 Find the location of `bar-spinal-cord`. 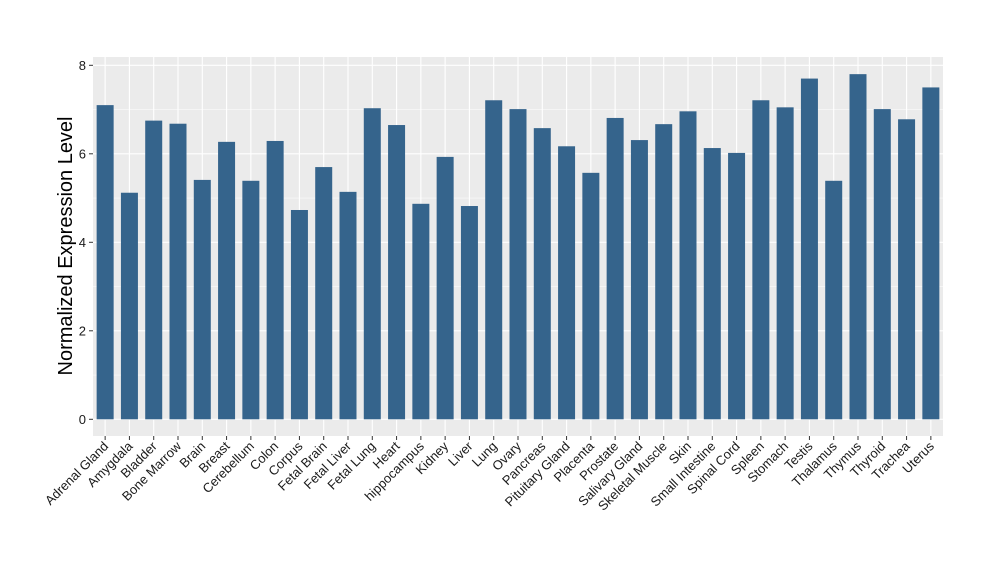

bar-spinal-cord is located at coordinates (737, 286).